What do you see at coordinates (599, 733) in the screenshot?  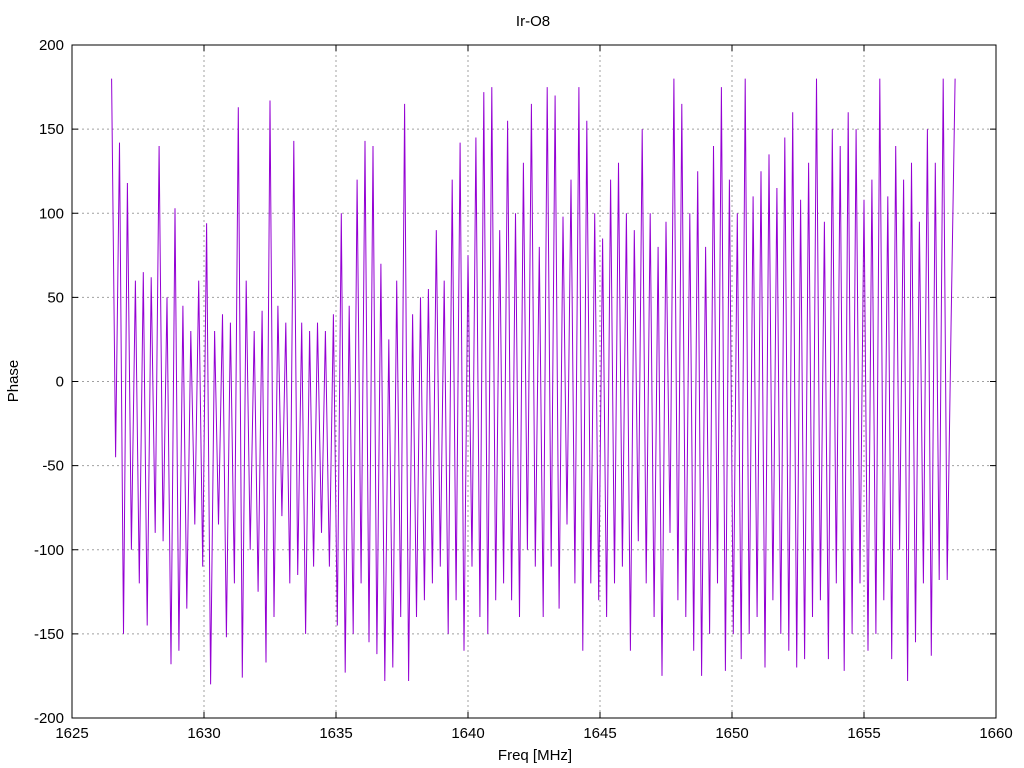 I see `x-tick-label: 1645` at bounding box center [599, 733].